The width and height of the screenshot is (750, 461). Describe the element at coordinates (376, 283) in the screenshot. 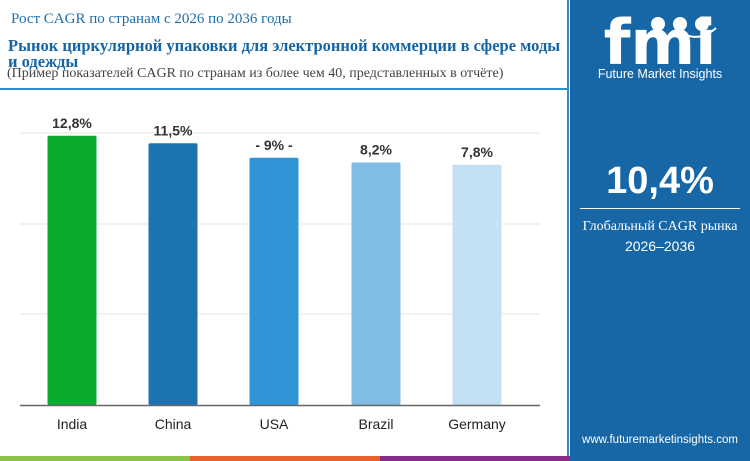

I see `bar-brazil` at that location.